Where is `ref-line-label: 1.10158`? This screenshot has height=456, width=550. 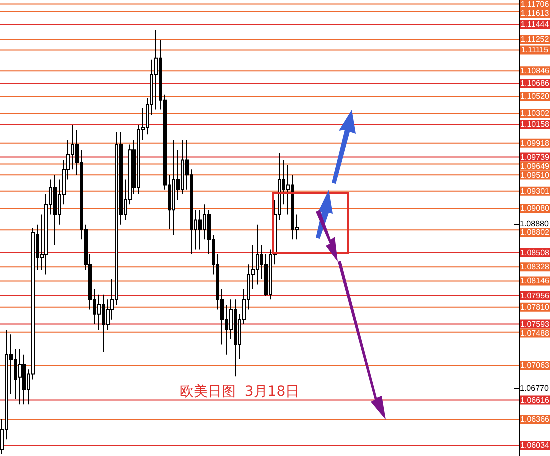
ref-line-label: 1.10158 is located at coordinates (535, 125).